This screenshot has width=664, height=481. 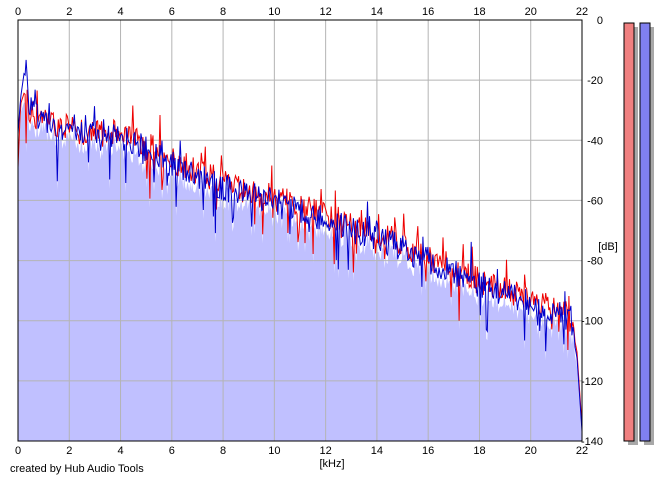 I want to click on y-axis-label: [dB], so click(x=608, y=247).